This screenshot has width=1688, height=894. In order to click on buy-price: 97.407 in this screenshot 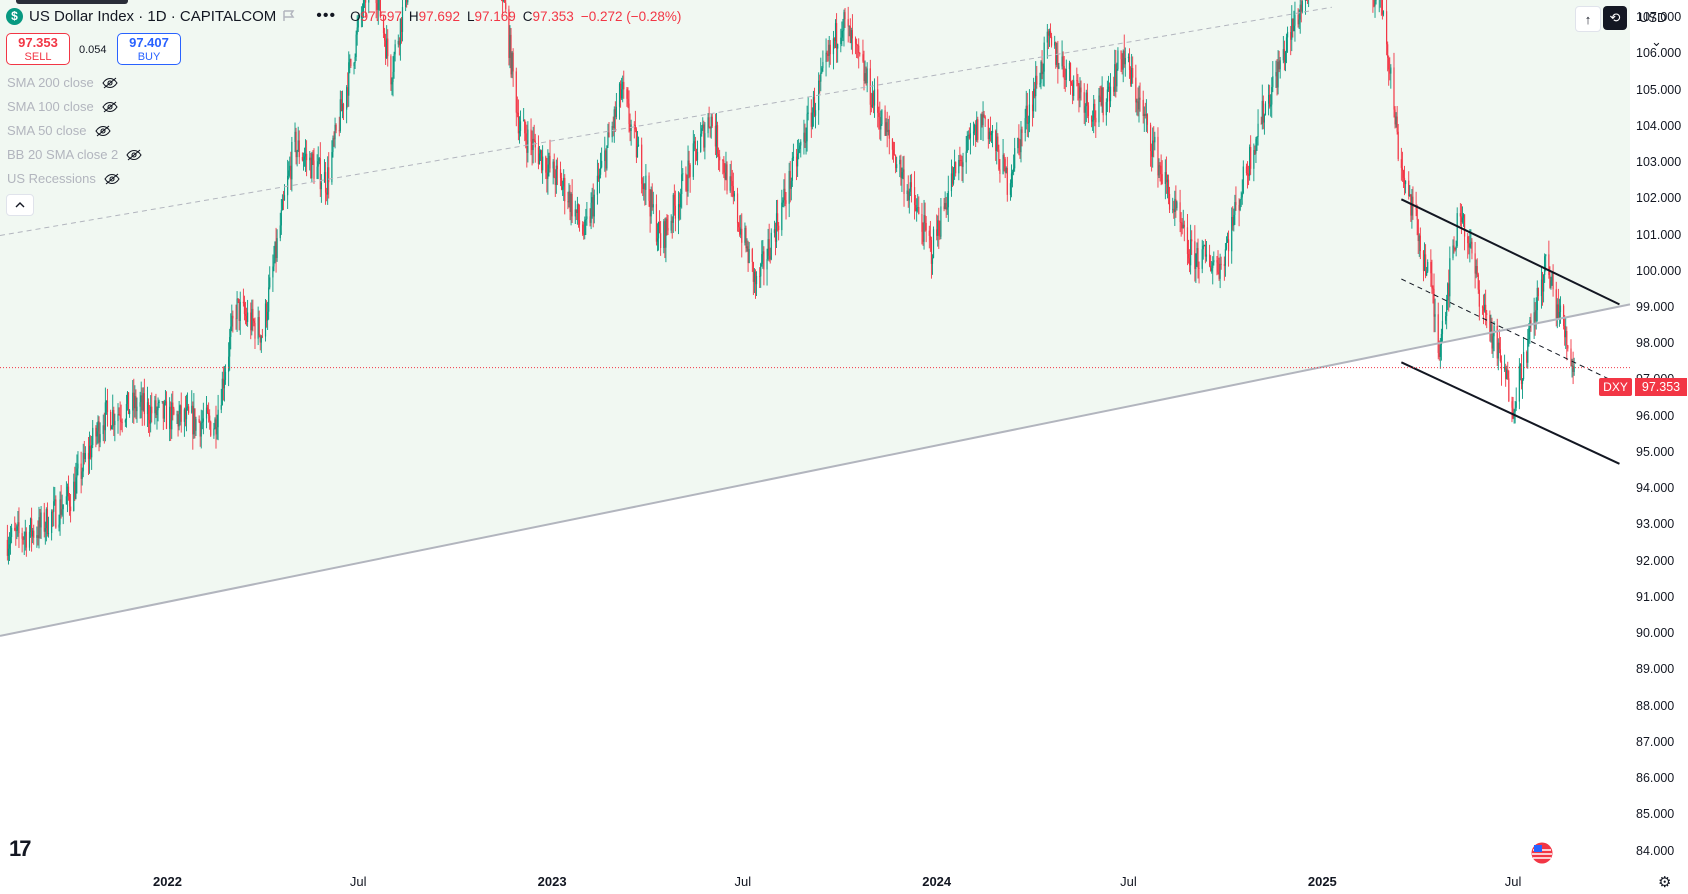, I will do `click(149, 42)`.